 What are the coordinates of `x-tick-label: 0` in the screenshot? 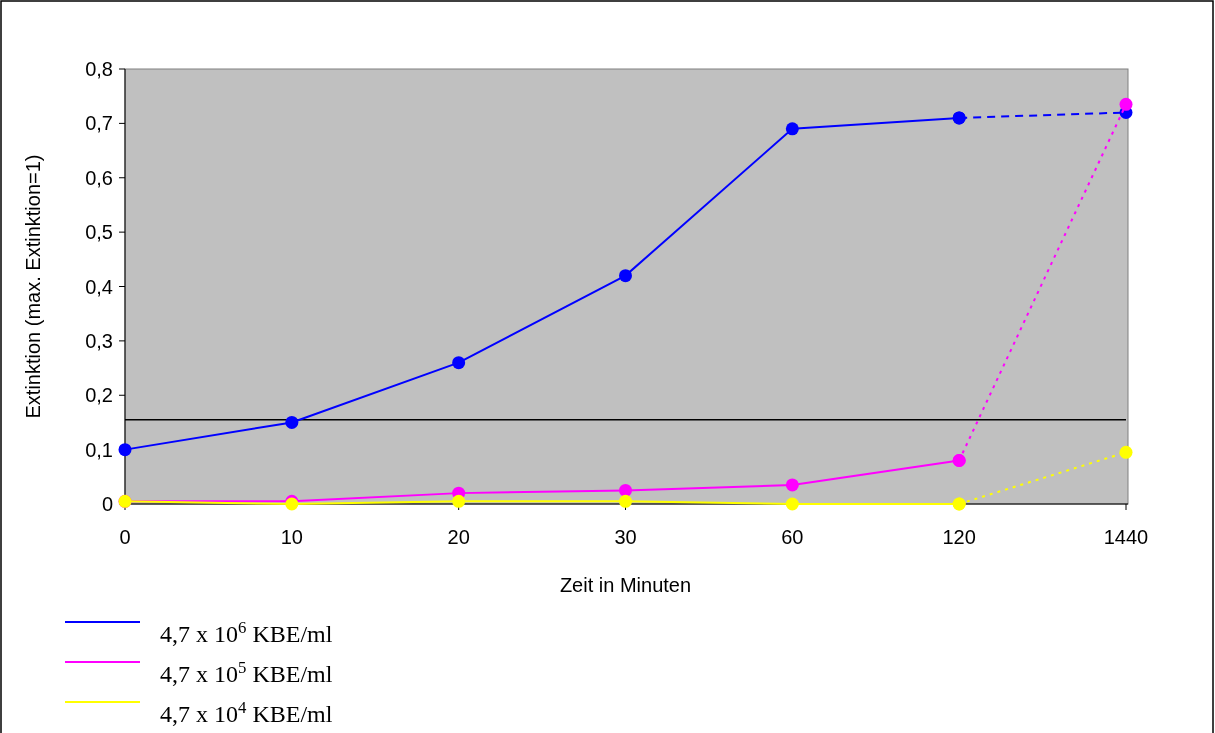 It's located at (125, 537).